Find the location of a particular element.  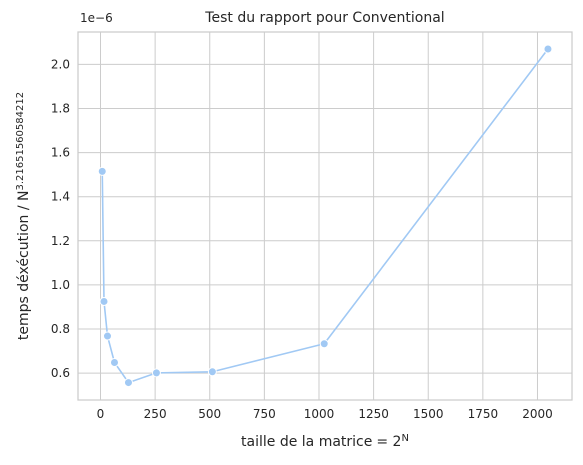

y-tick-label: 1.6 is located at coordinates (60, 153).